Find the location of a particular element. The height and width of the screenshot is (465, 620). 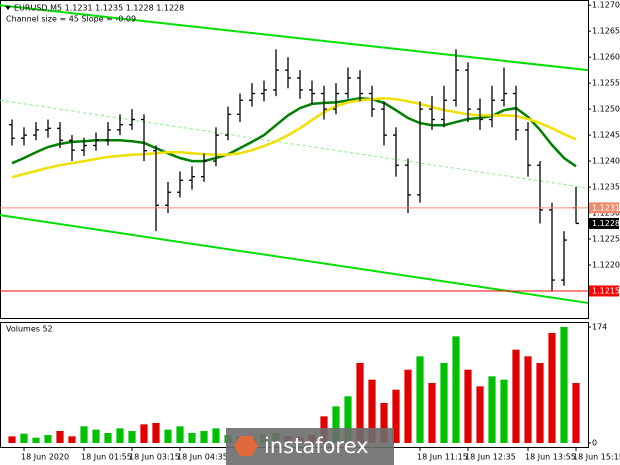

x-tick-label: 18 Jun 11:15 is located at coordinates (442, 457).